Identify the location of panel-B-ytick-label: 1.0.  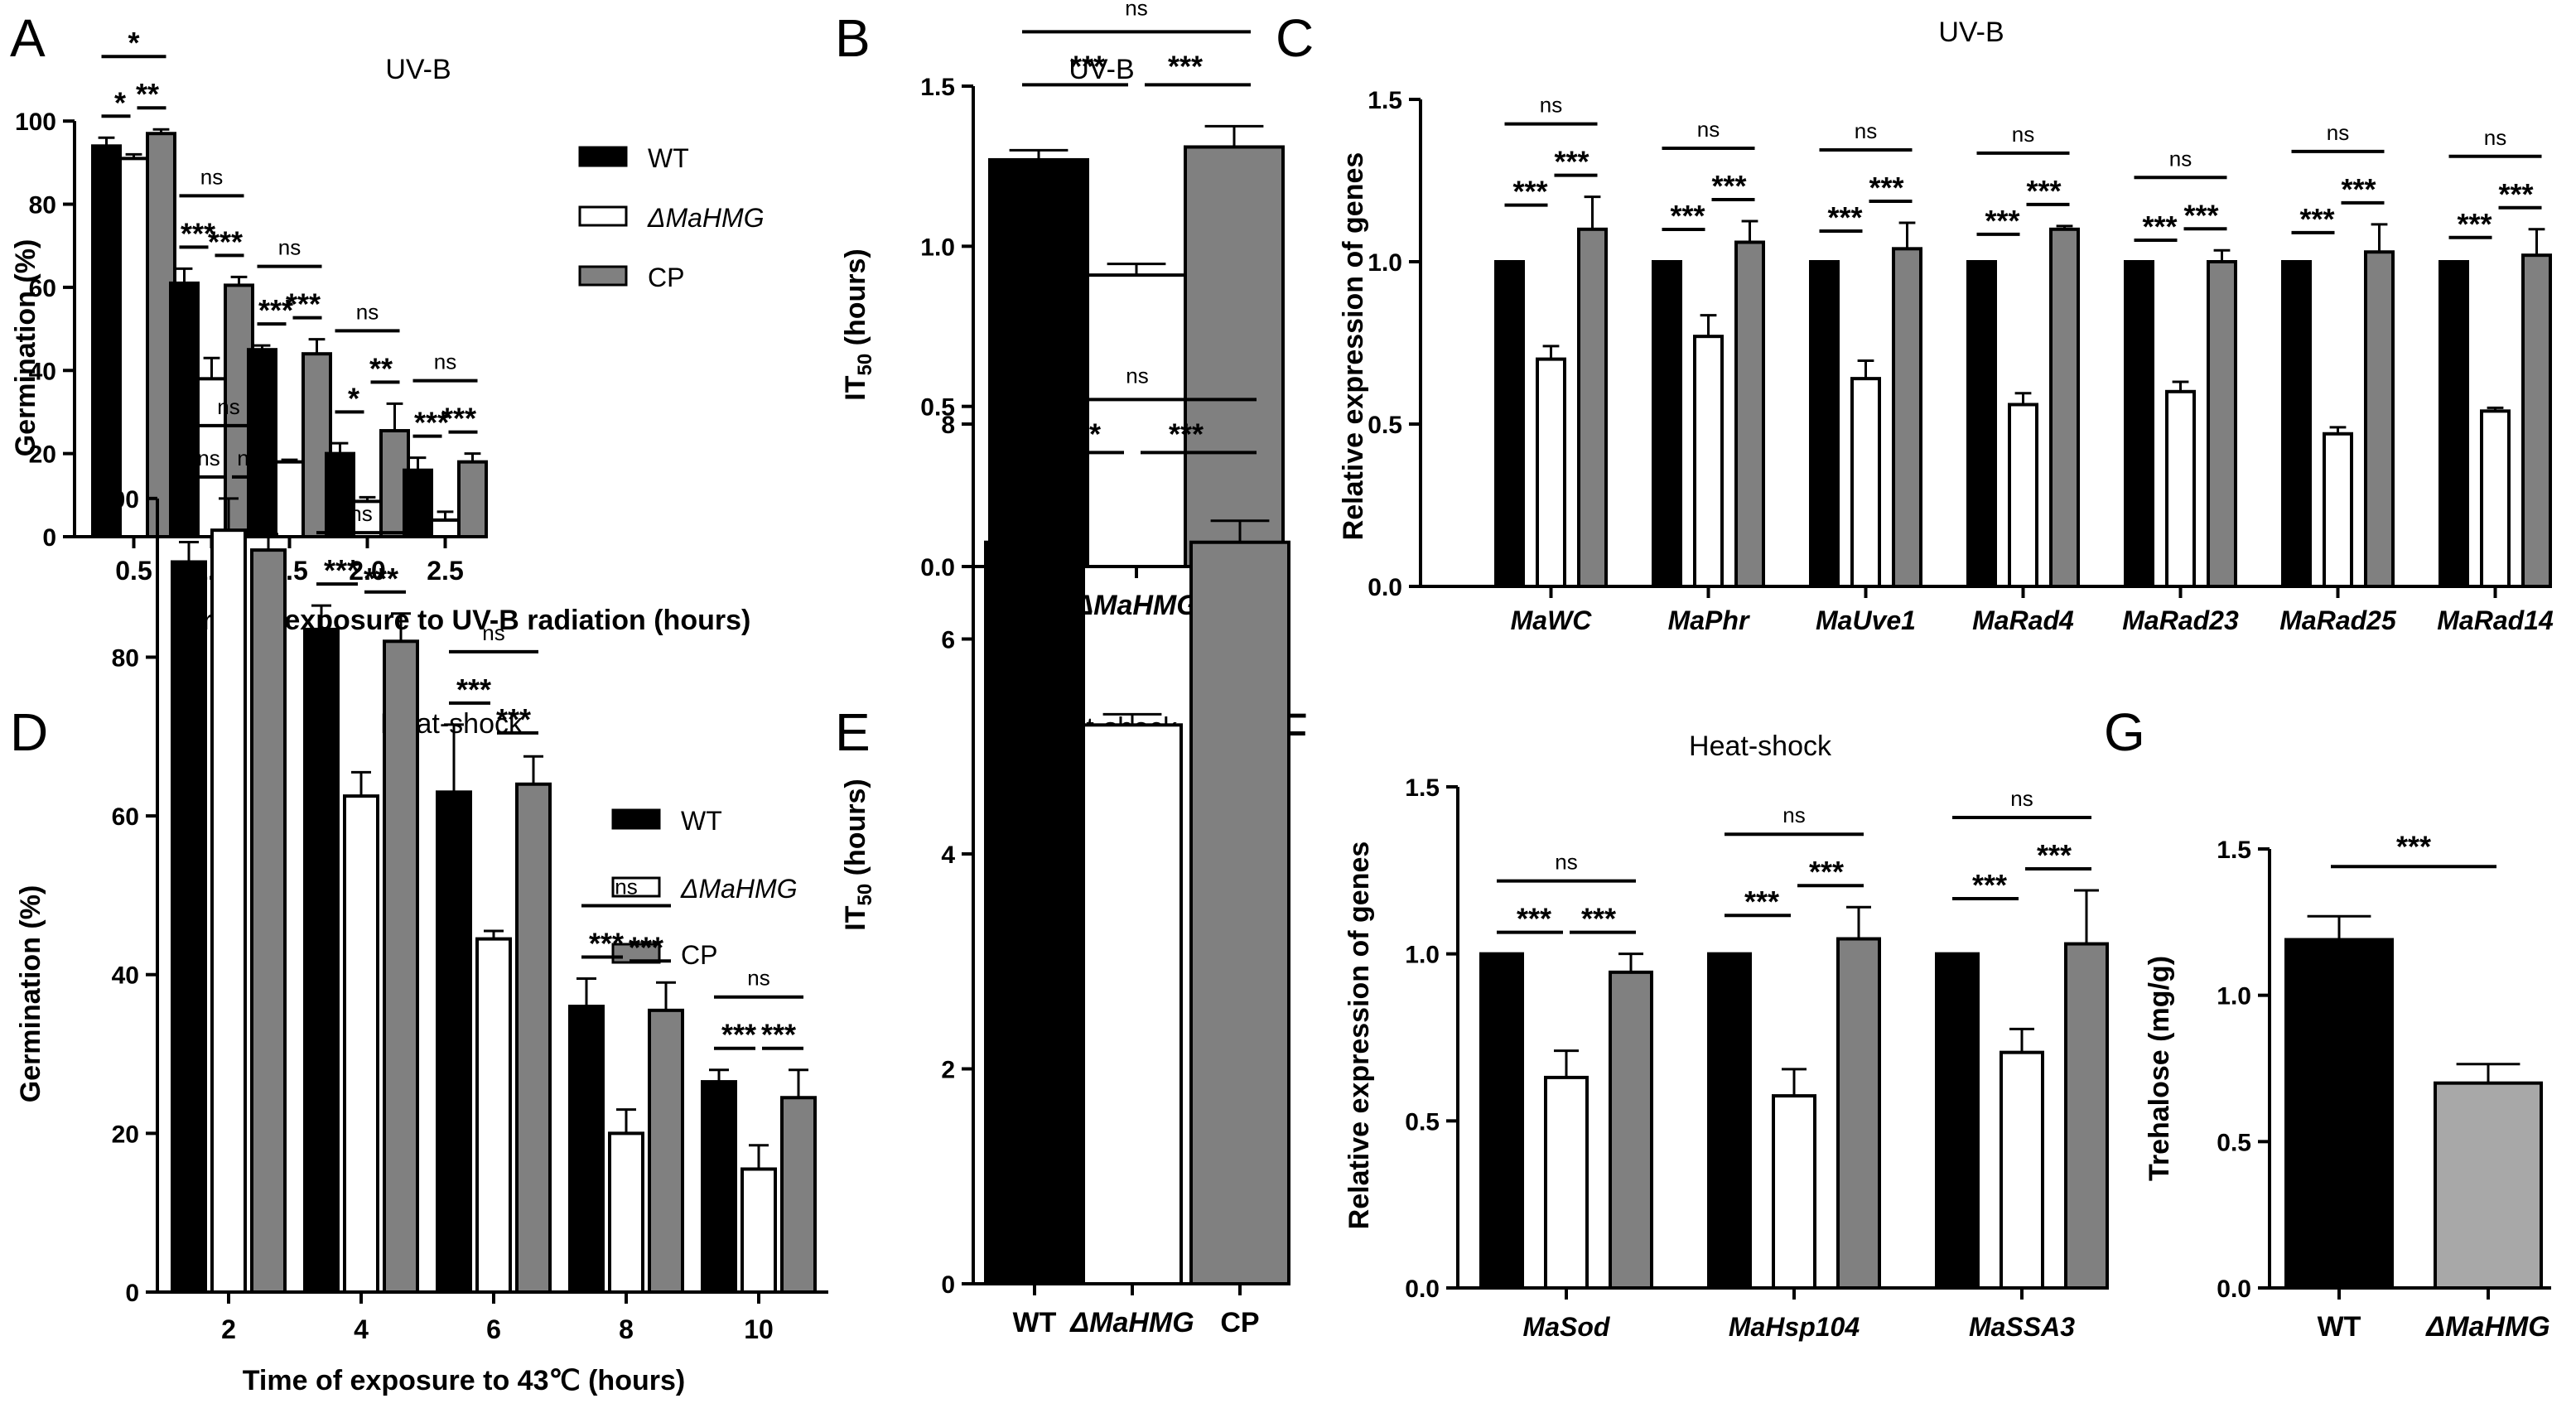
(937, 247).